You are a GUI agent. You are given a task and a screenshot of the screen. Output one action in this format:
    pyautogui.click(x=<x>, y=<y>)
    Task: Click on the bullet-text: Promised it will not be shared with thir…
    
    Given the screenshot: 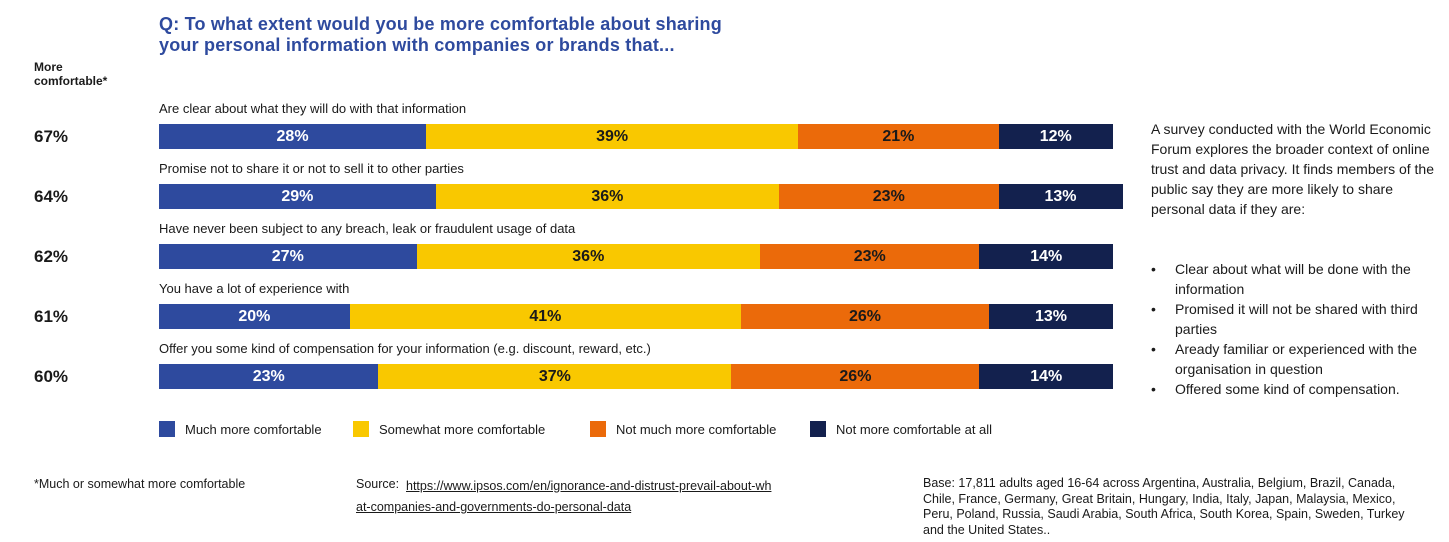 What is the action you would take?
    pyautogui.click(x=1296, y=319)
    